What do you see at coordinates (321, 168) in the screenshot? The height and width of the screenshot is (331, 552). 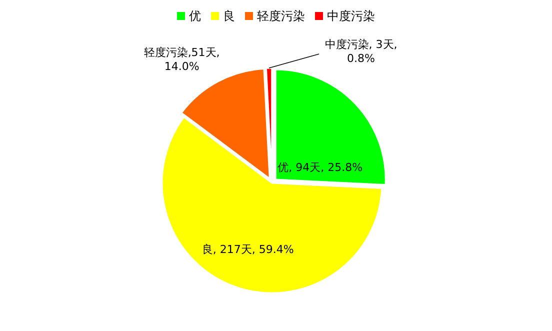 I see `data-label: 优, 94天, 25.8%` at bounding box center [321, 168].